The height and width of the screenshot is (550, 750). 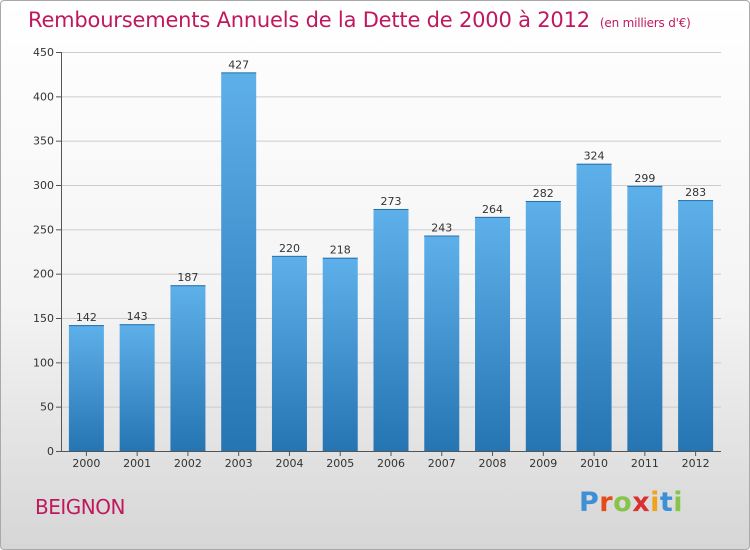 What do you see at coordinates (47, 407) in the screenshot?
I see `y-tick-label: 50` at bounding box center [47, 407].